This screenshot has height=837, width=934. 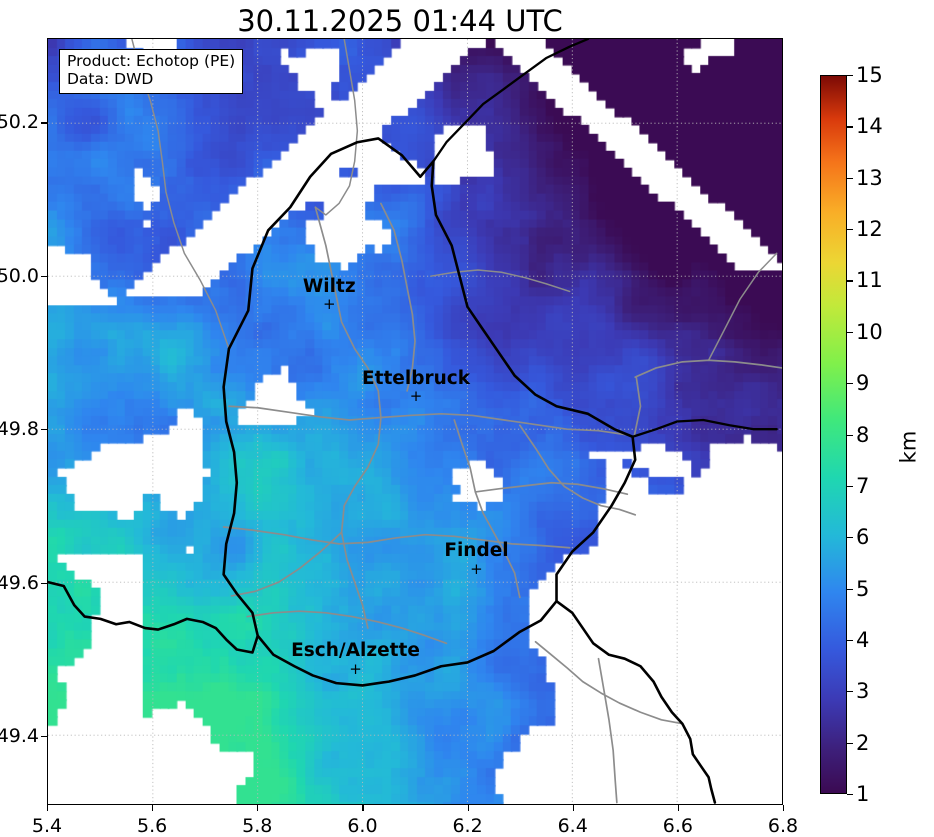 What do you see at coordinates (908, 447) in the screenshot?
I see `colorbar-unit-label: km` at bounding box center [908, 447].